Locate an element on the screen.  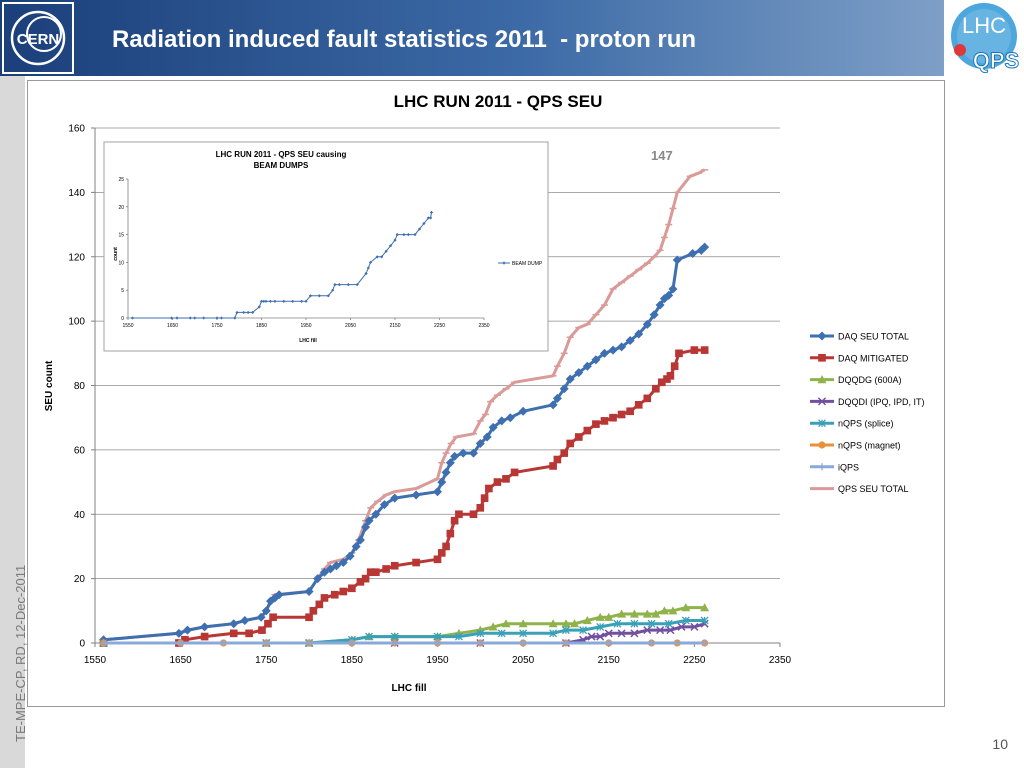
inset-y-tick-label-20: 20 is located at coordinates (121, 208).